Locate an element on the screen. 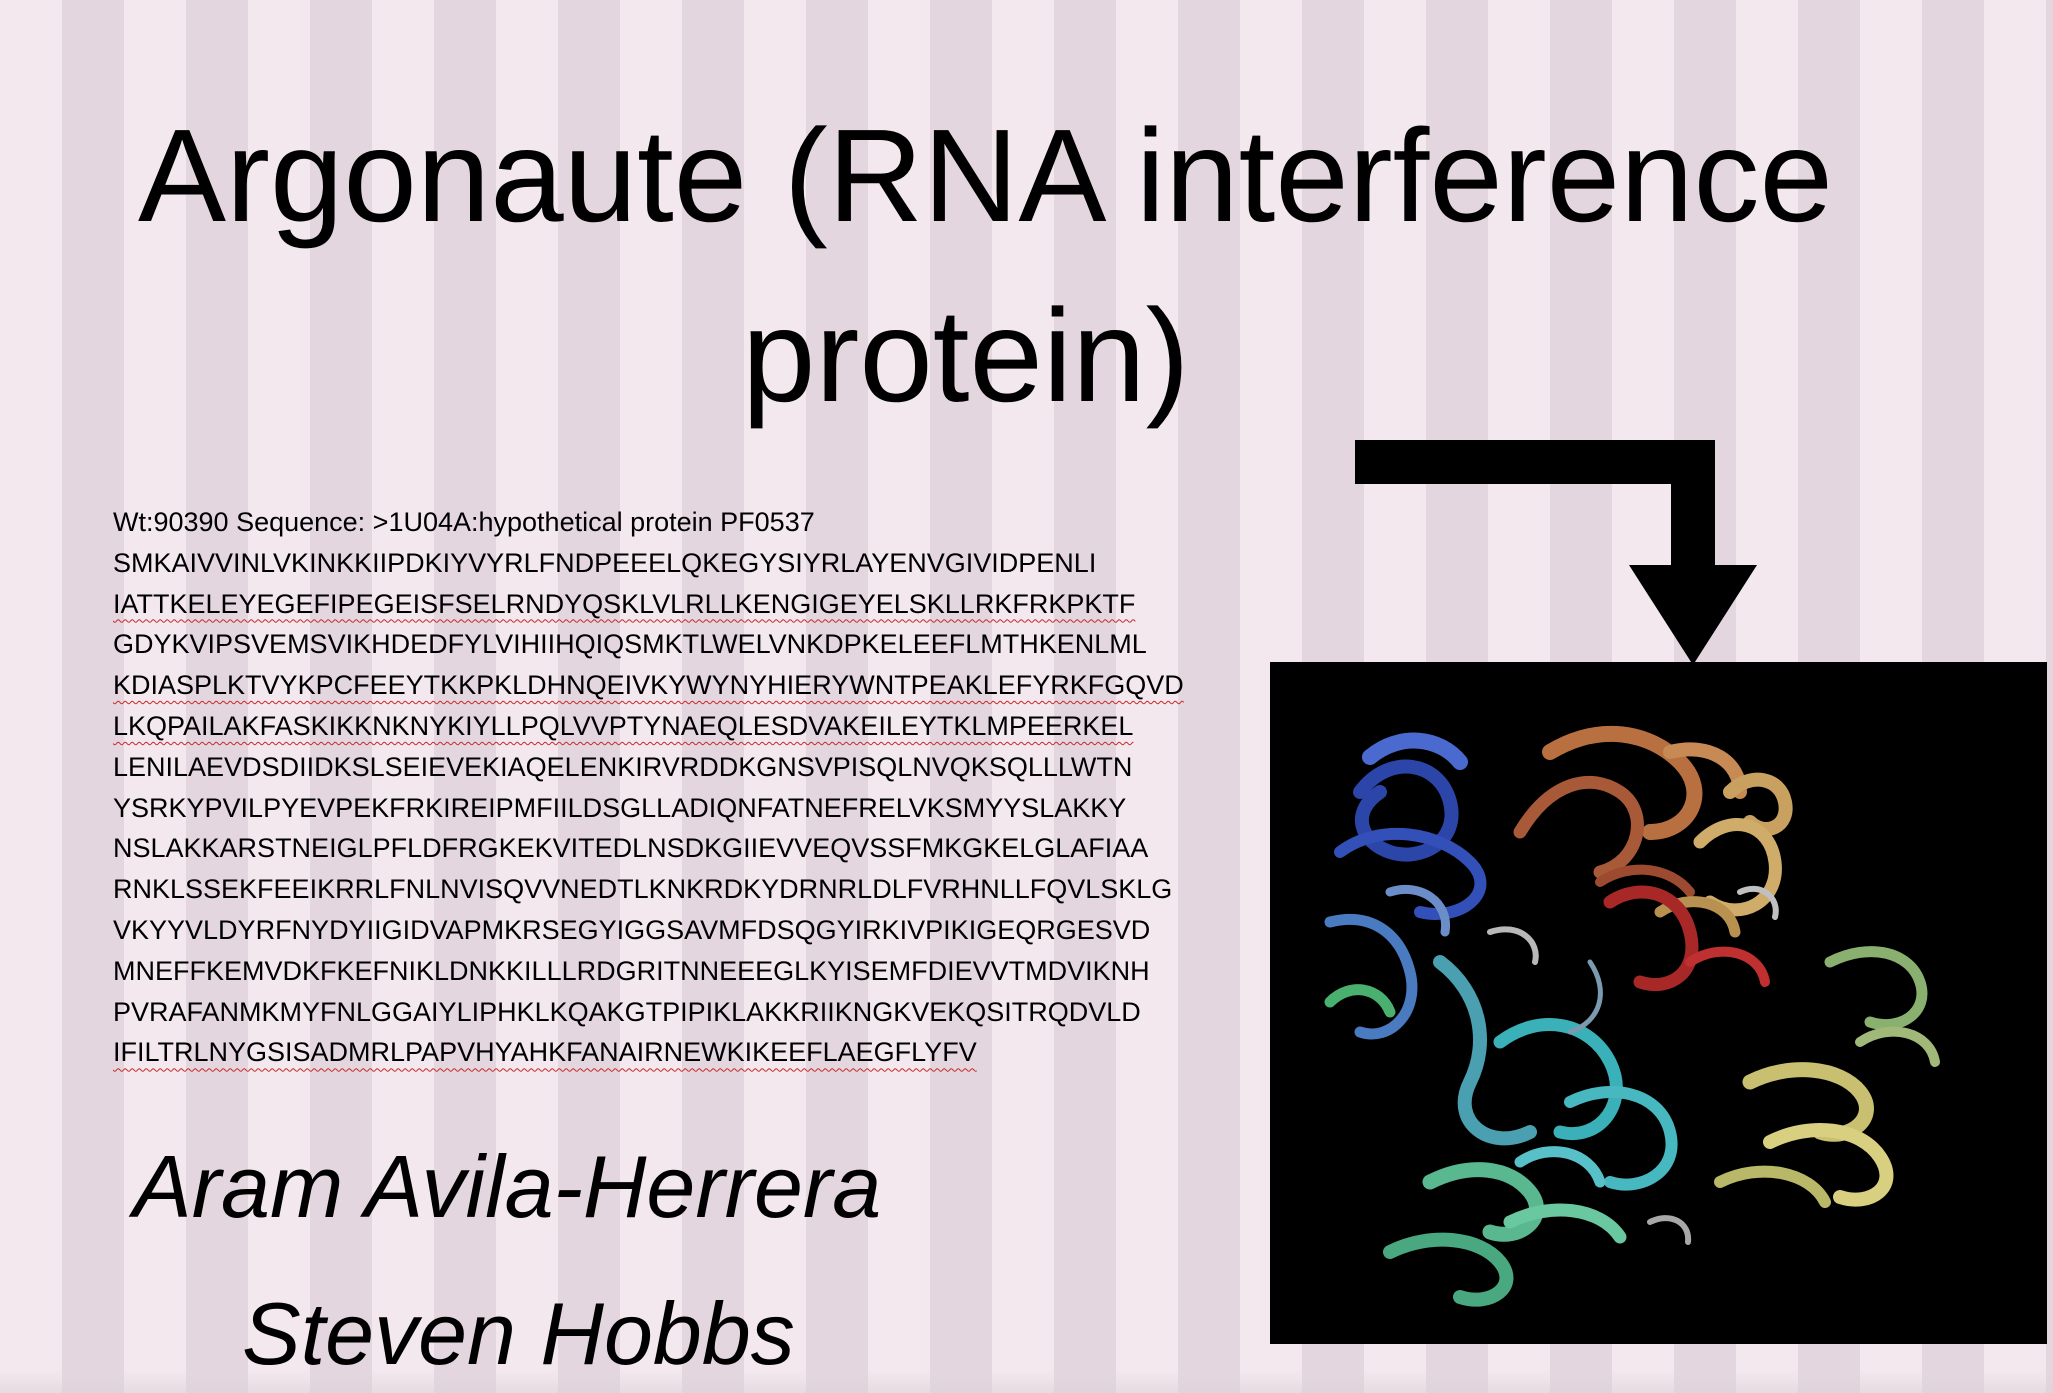 This screenshot has width=2053, height=1393. bent-arrow-down-icon is located at coordinates (1556, 552).